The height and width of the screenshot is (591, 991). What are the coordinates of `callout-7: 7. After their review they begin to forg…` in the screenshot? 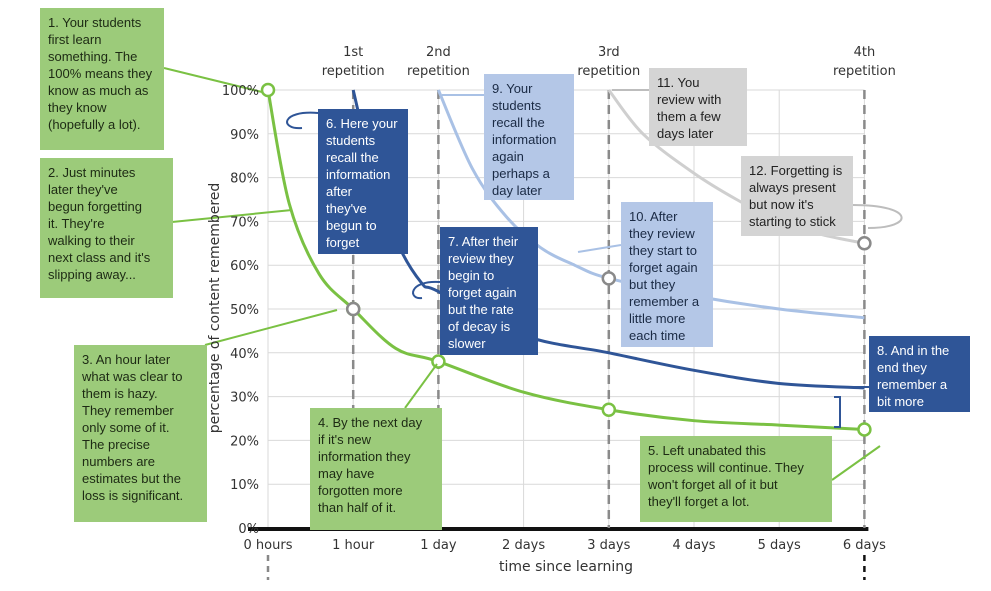 It's located at (489, 291).